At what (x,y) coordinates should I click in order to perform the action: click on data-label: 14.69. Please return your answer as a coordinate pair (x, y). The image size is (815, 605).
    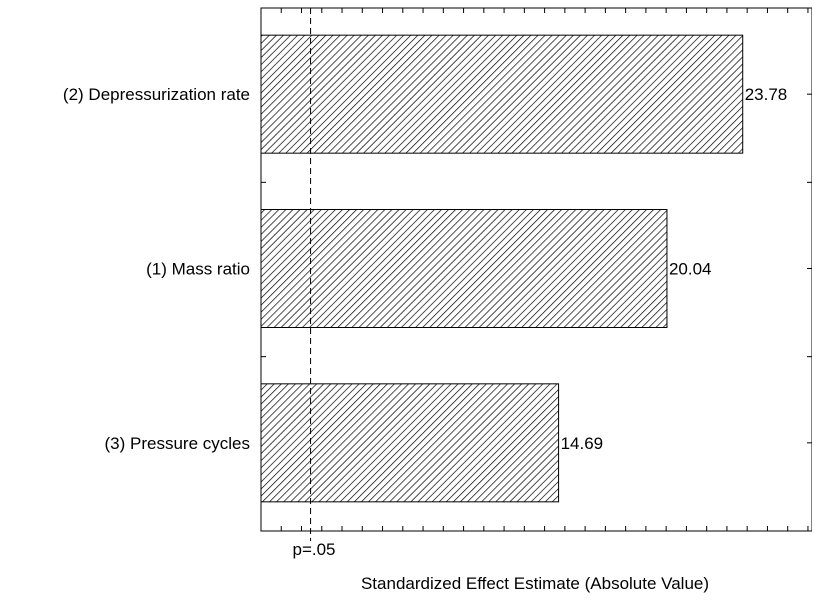
    Looking at the image, I should click on (582, 443).